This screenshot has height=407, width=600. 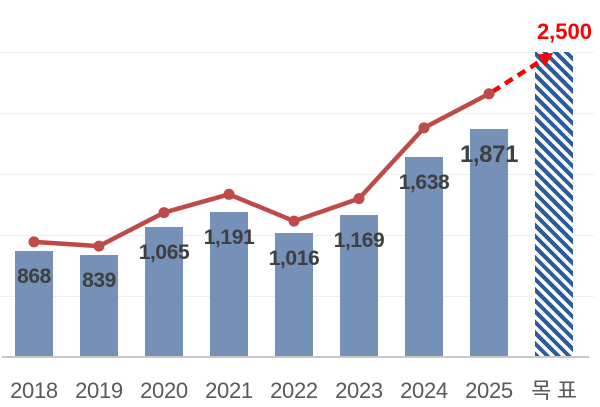 I want to click on x-axis-label-2023: 2023, so click(x=359, y=390).